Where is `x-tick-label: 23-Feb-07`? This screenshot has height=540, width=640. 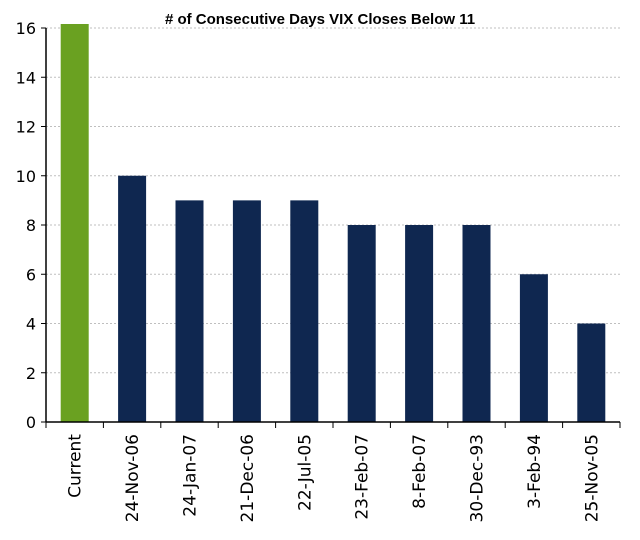 x-tick-label: 23-Feb-07 is located at coordinates (363, 477).